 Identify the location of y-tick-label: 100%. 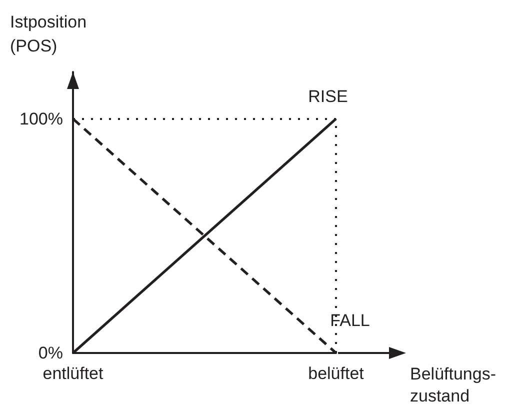
(41, 118).